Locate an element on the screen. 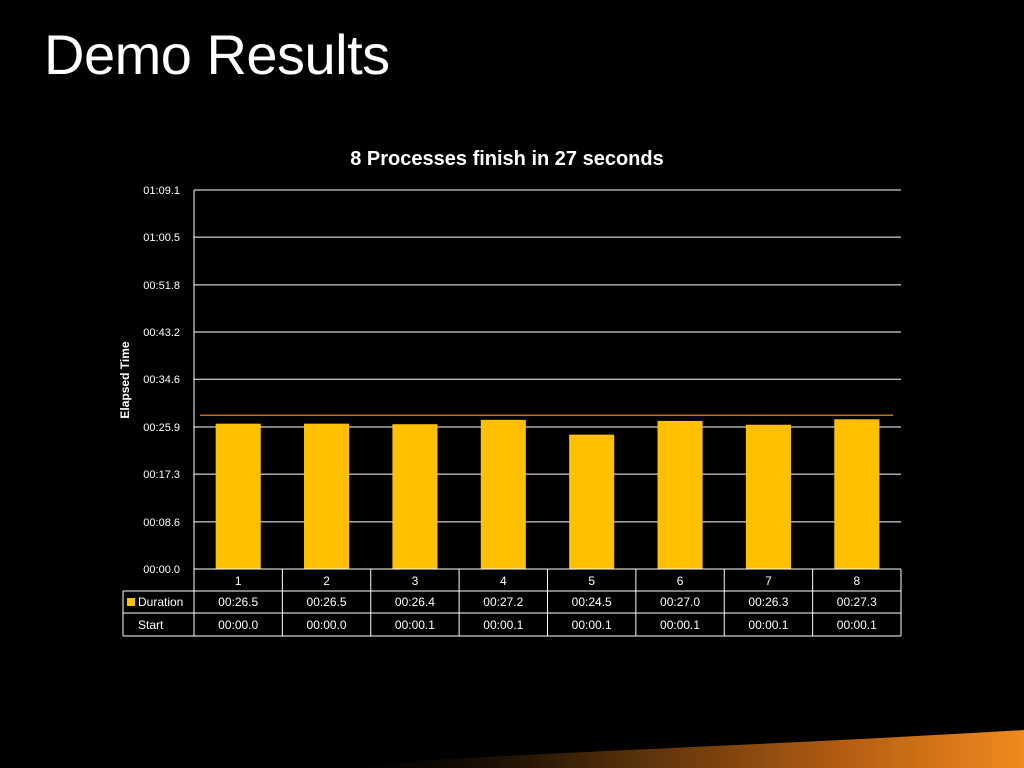 The height and width of the screenshot is (768, 1024). y-tick-label: 00:51.8 is located at coordinates (161, 286).